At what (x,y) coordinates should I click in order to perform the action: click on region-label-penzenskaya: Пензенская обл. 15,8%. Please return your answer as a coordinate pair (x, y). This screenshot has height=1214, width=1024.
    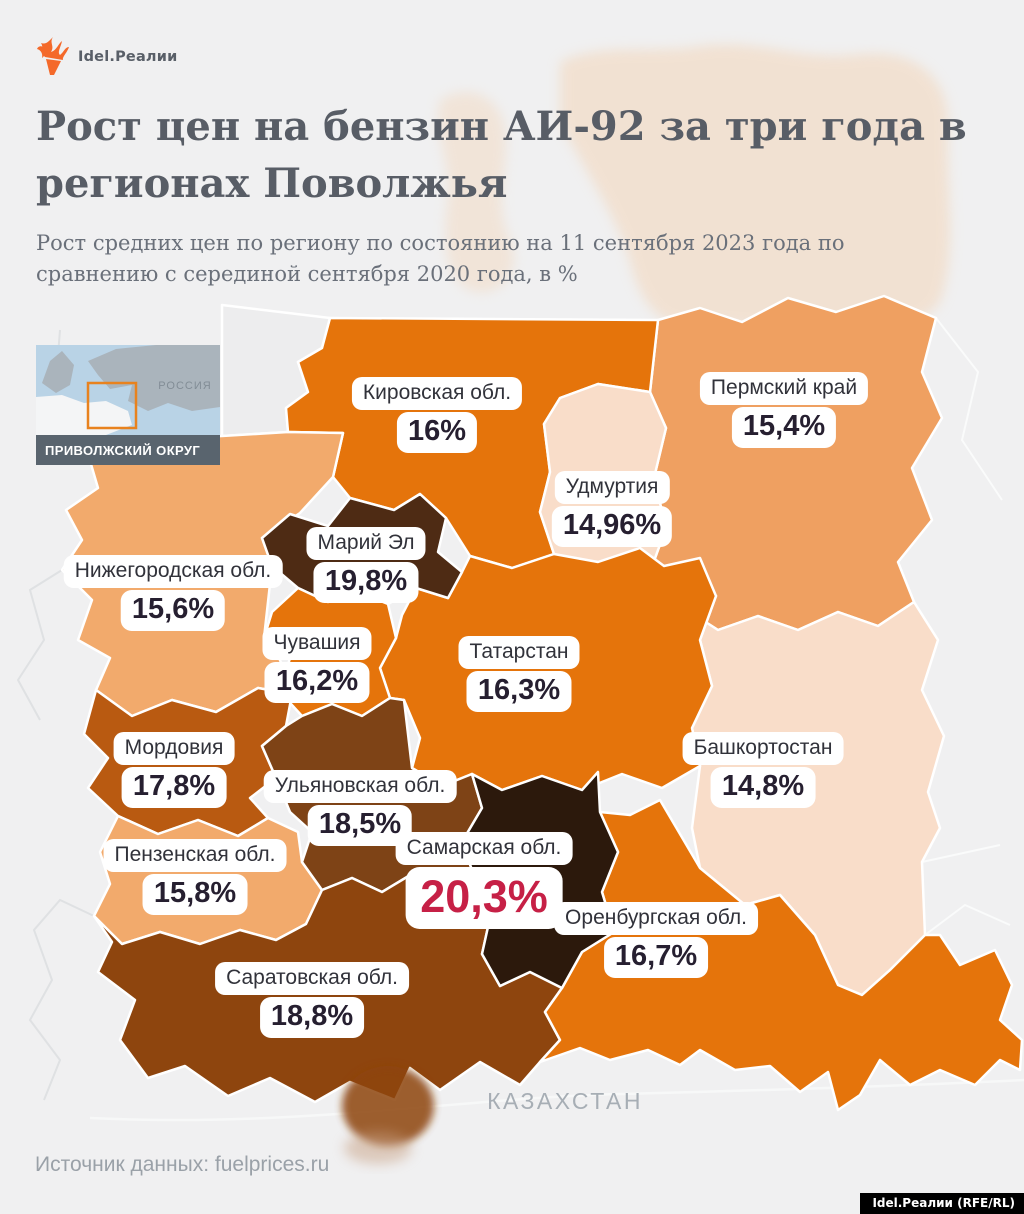
    Looking at the image, I should click on (195, 877).